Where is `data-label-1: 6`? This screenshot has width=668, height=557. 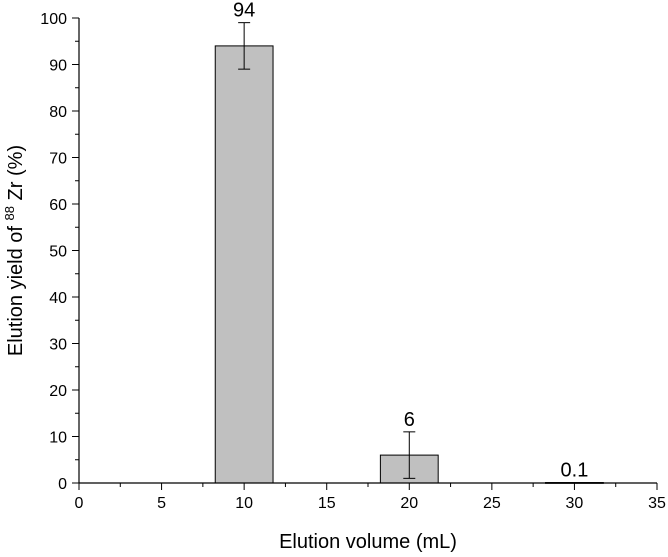
data-label-1: 6 is located at coordinates (409, 420).